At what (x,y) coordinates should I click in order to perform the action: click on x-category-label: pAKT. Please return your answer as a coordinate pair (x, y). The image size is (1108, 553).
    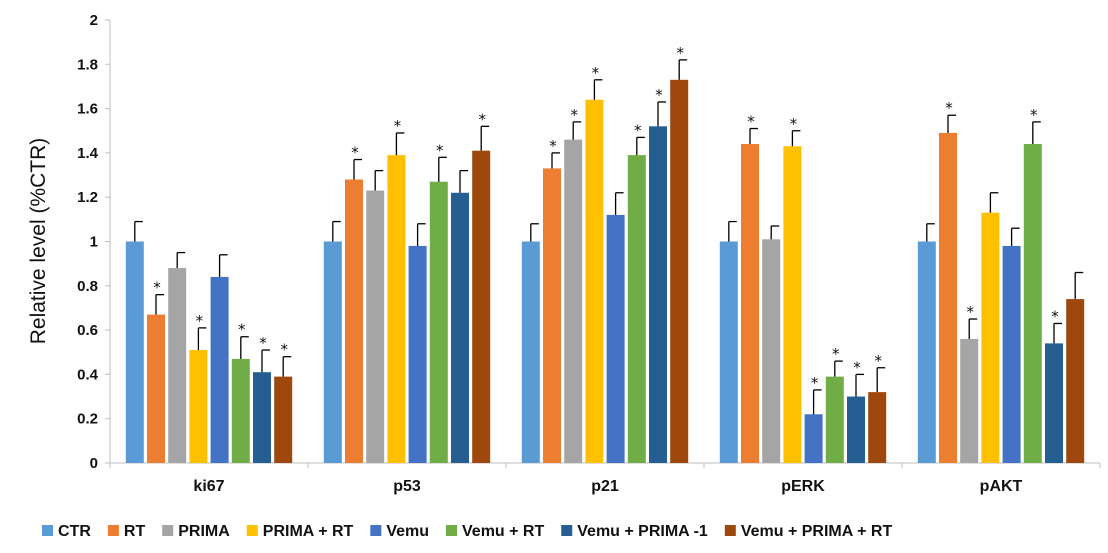
    Looking at the image, I should click on (1001, 486).